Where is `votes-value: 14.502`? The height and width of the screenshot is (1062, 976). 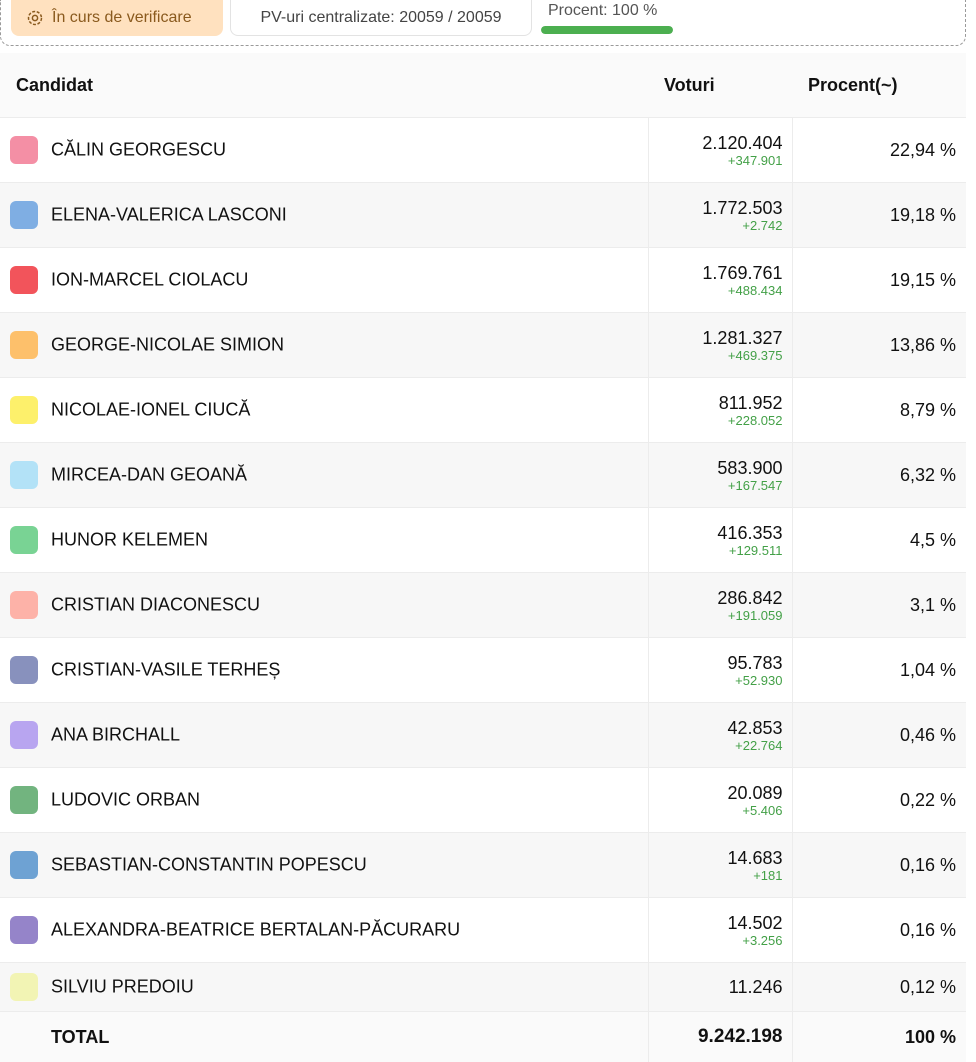 votes-value: 14.502 is located at coordinates (716, 923).